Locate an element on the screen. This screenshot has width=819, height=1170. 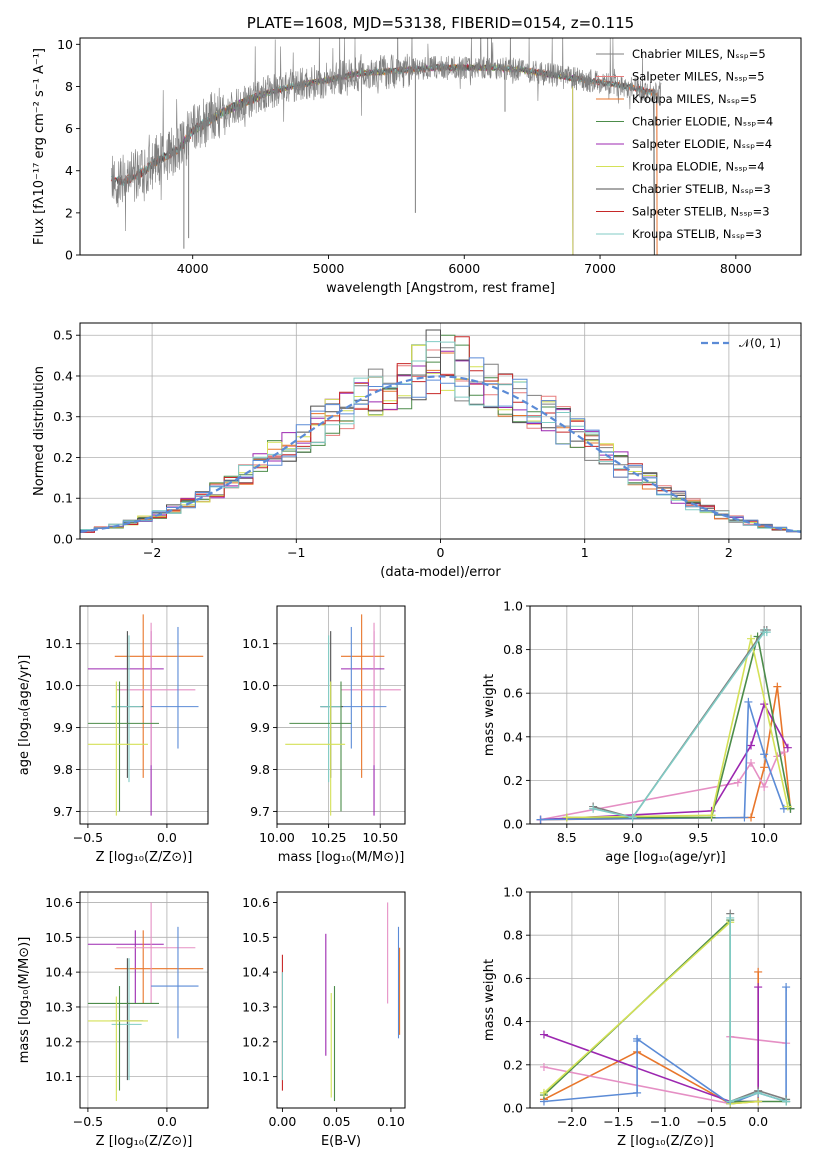
x-tick-label: 0 is located at coordinates (441, 552).